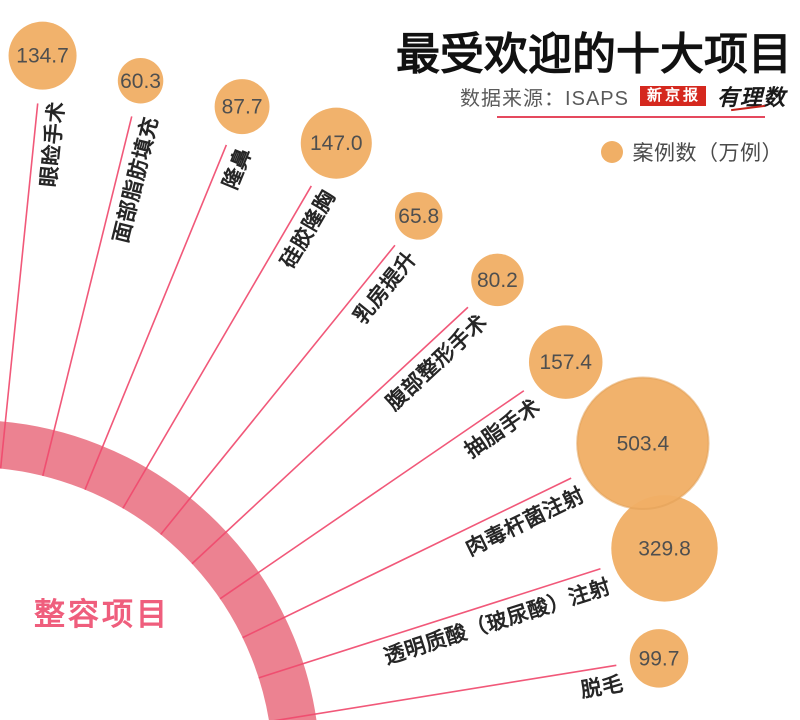 This screenshot has height=720, width=800. What do you see at coordinates (752, 96) in the screenshot?
I see `youlishu-logo: 有理数` at bounding box center [752, 96].